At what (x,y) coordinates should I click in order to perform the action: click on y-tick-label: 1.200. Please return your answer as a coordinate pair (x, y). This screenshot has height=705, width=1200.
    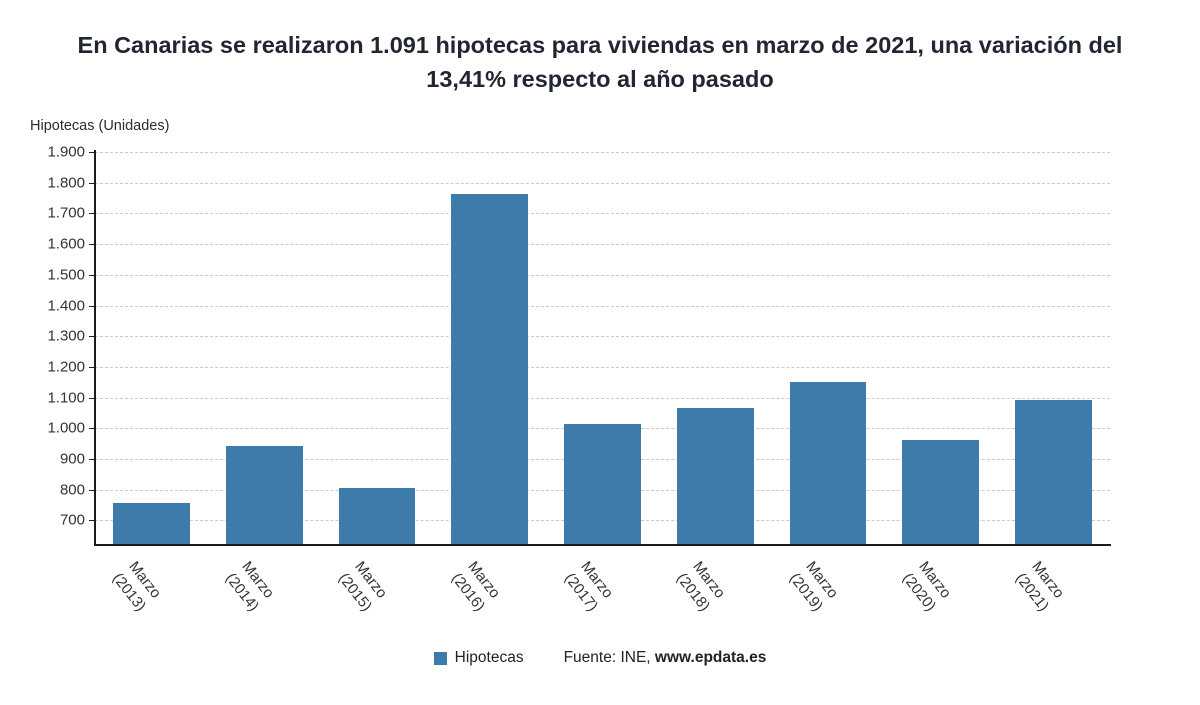
    Looking at the image, I should click on (66, 367).